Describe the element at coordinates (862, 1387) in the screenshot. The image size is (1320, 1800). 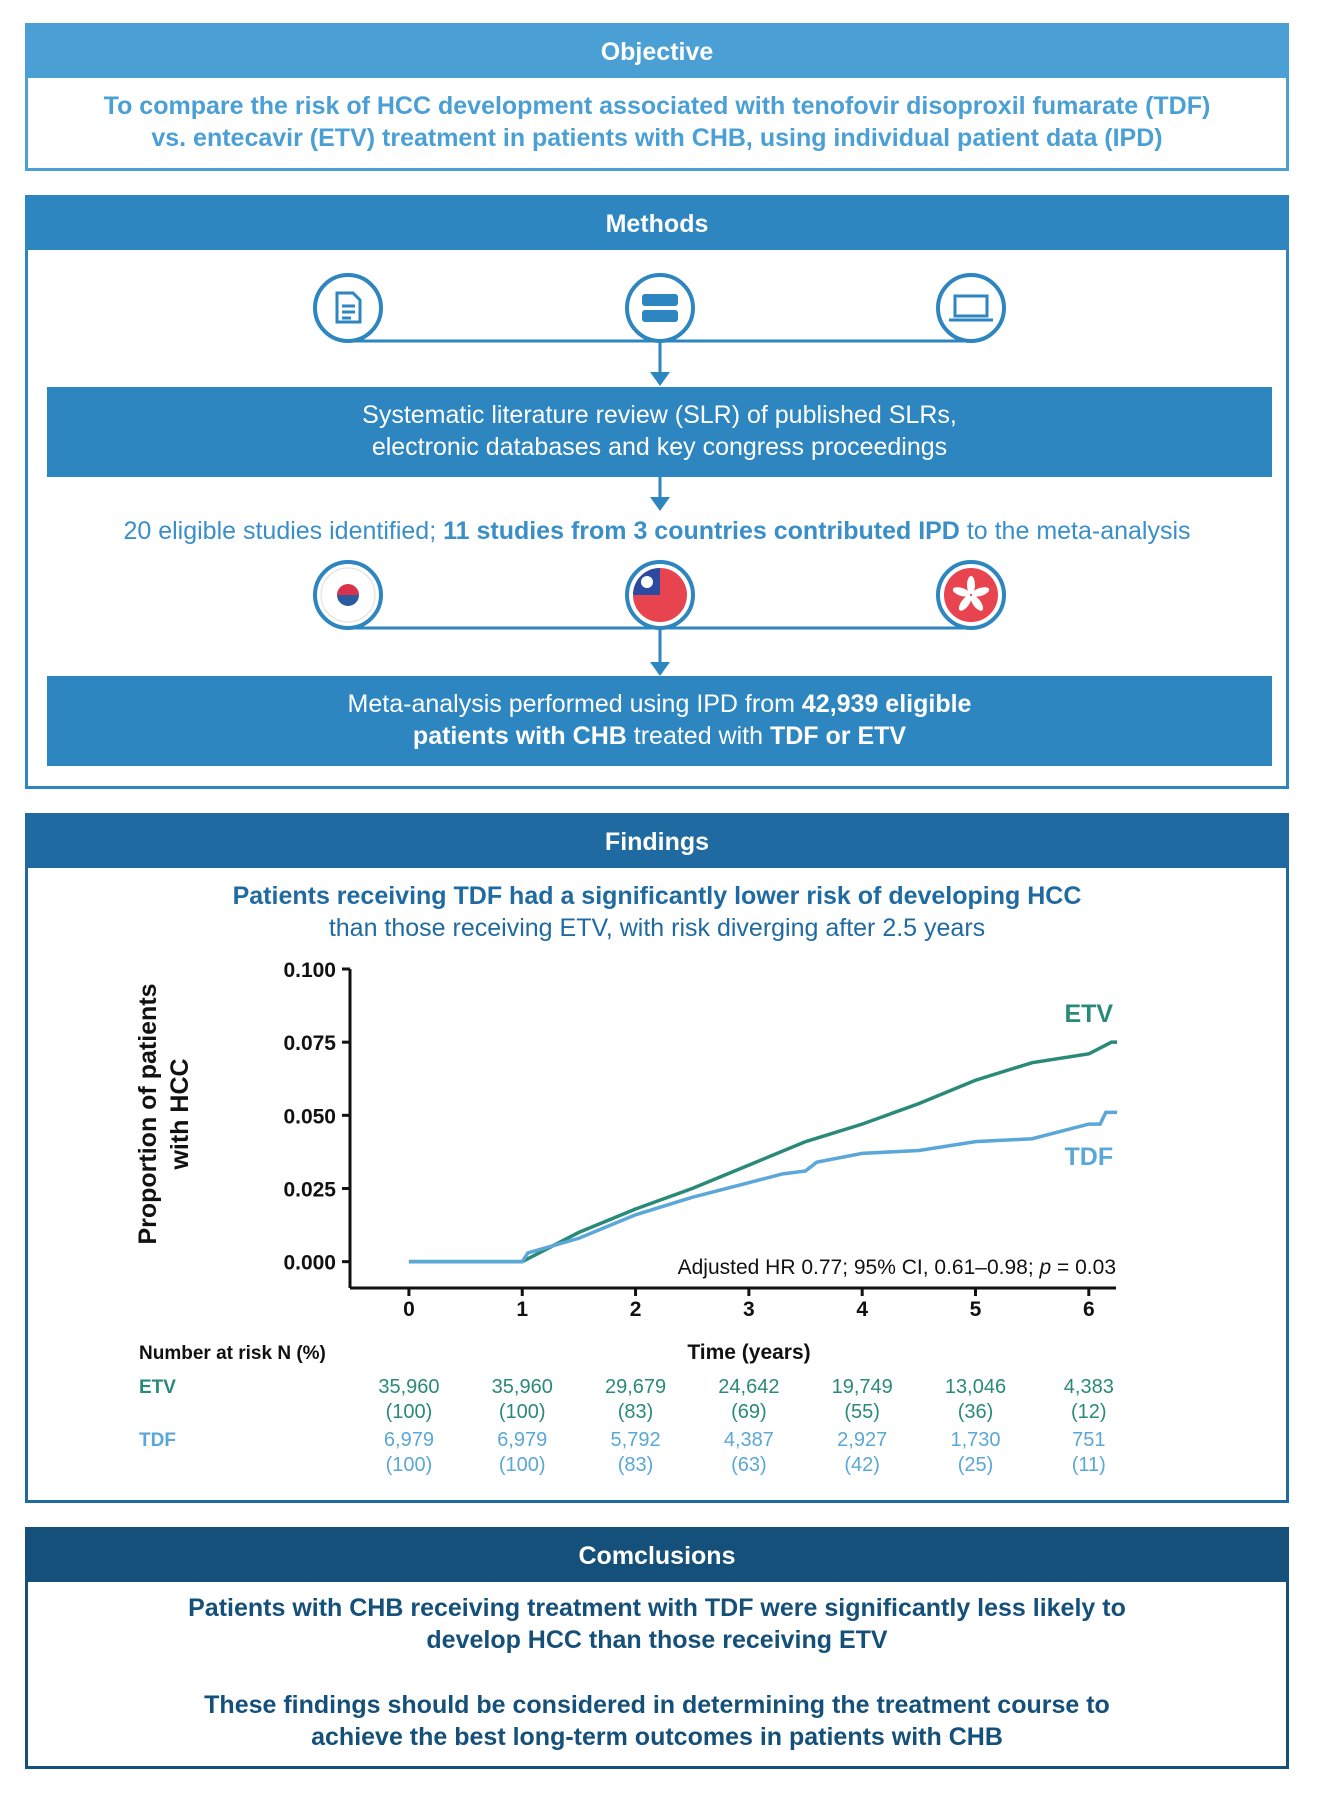
I see `risk-count: 19,749` at that location.